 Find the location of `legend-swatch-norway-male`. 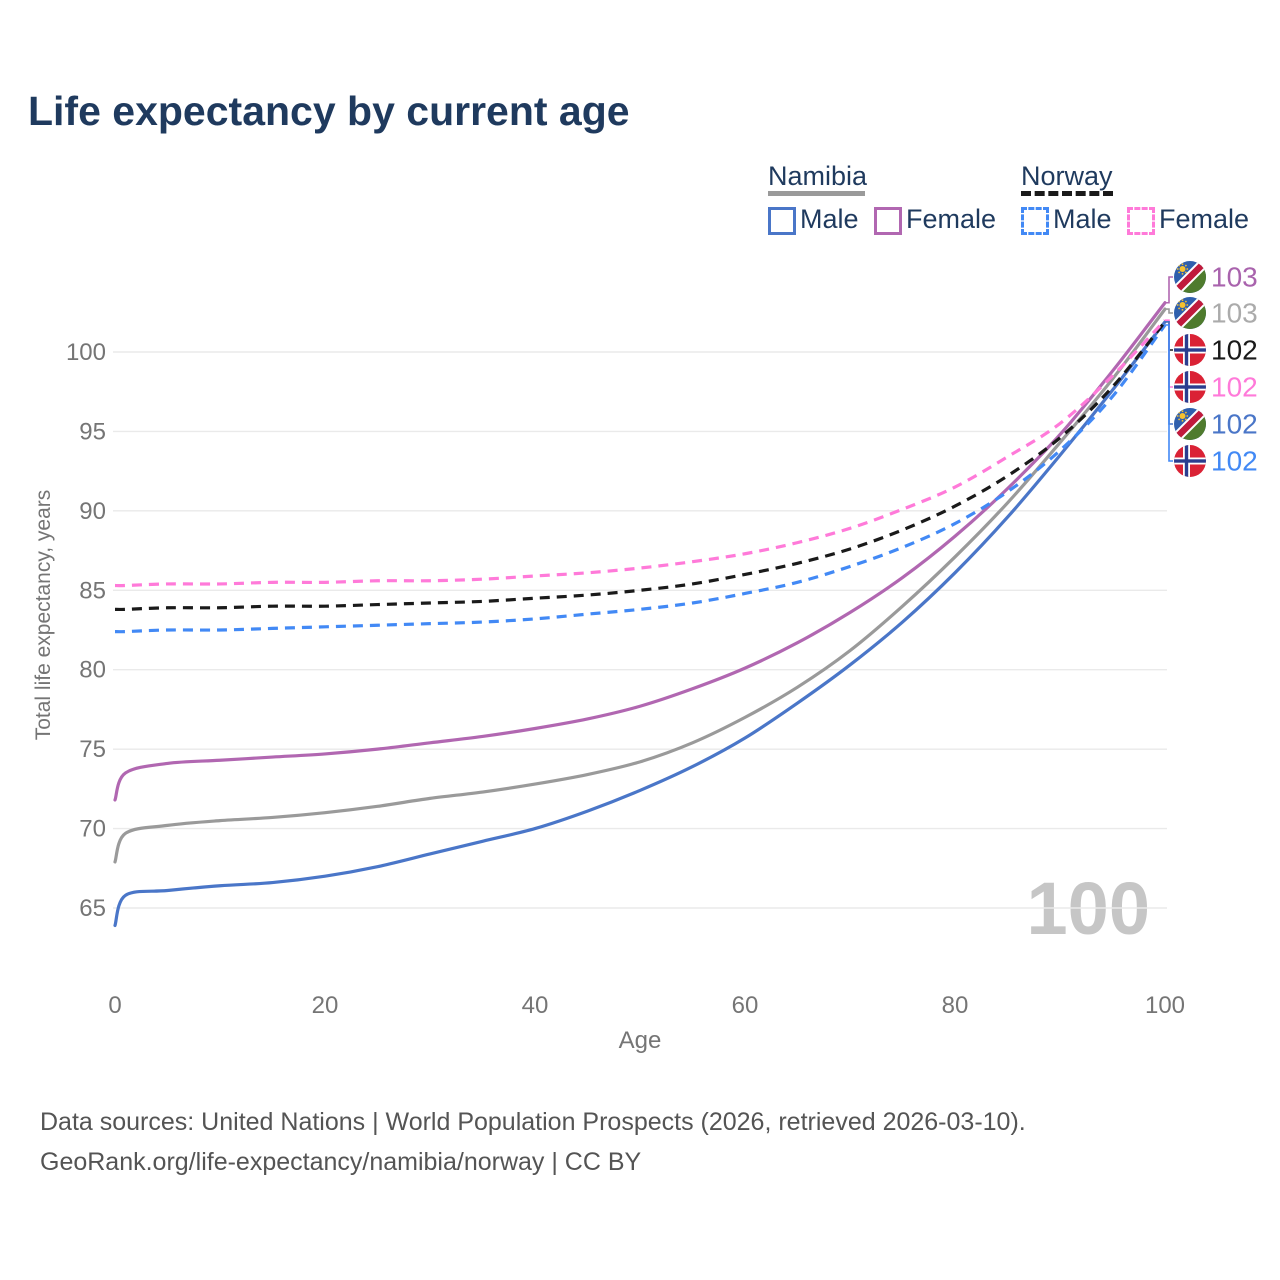

legend-swatch-norway-male is located at coordinates (1035, 221).